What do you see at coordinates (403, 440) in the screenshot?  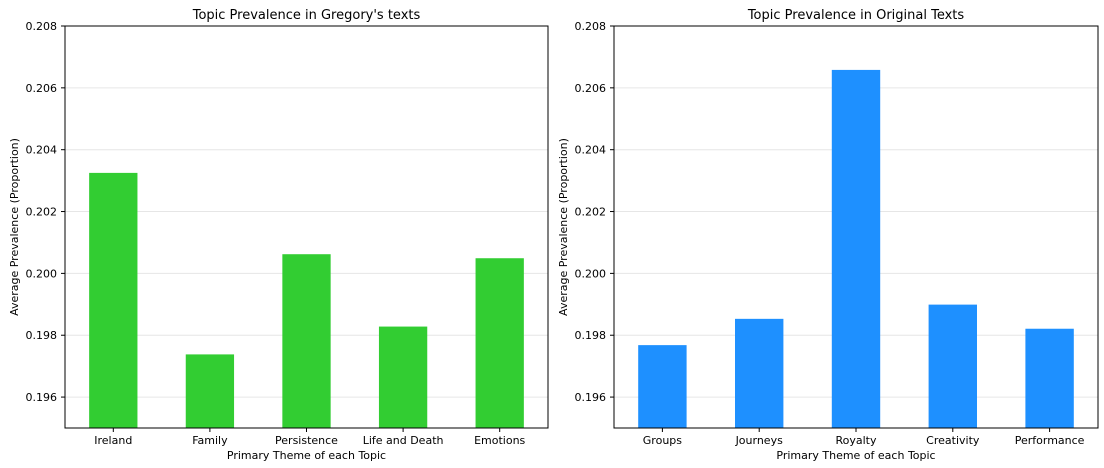 I see `x-tick-label: Life and Death` at bounding box center [403, 440].